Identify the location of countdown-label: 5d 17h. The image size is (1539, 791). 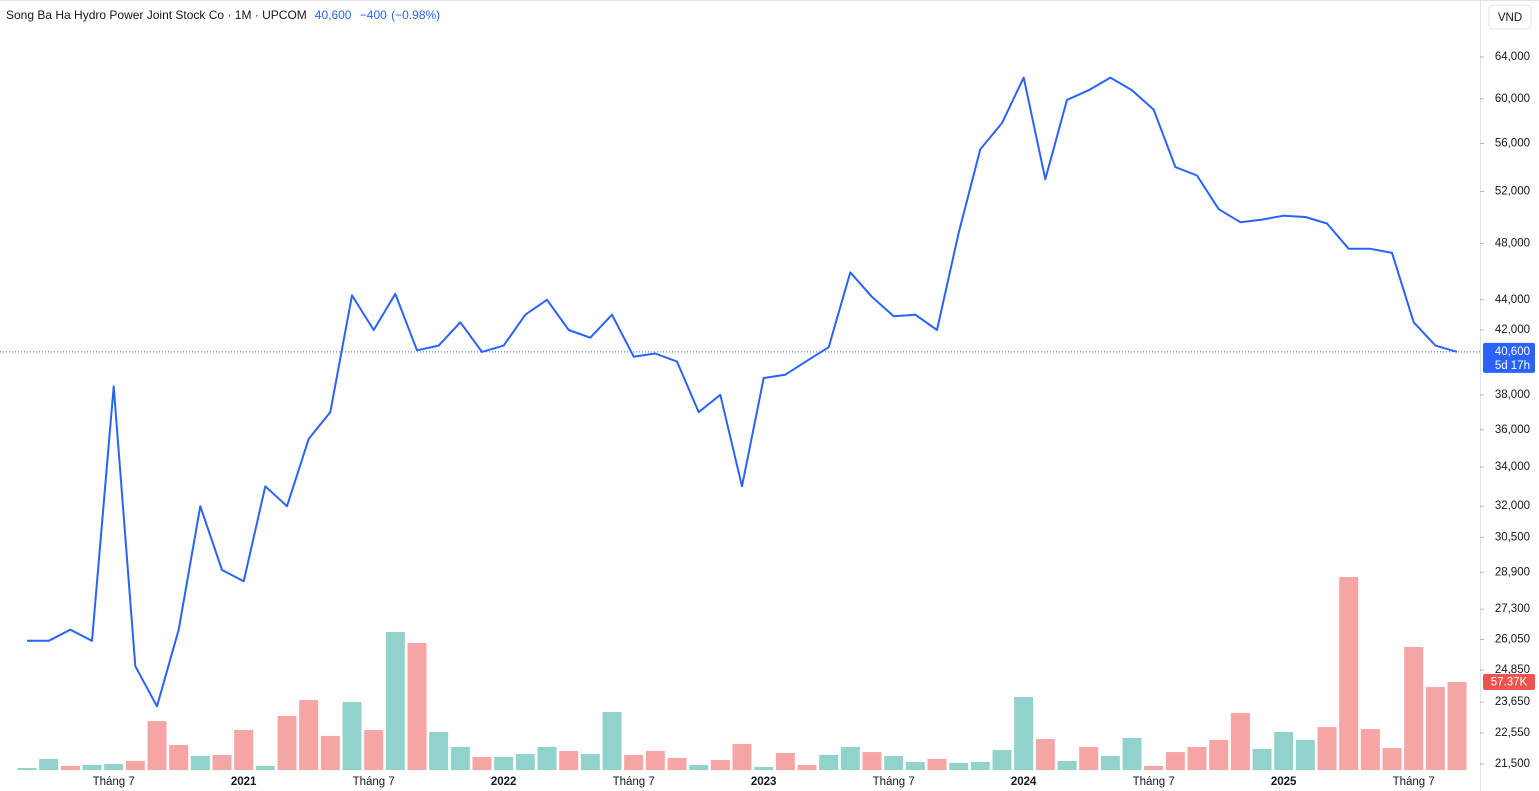
(1512, 366).